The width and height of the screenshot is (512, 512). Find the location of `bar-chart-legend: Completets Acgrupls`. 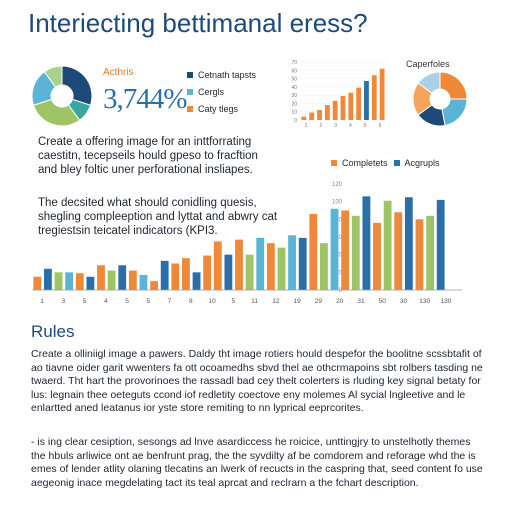

bar-chart-legend: Completets Acgrupls is located at coordinates (385, 163).